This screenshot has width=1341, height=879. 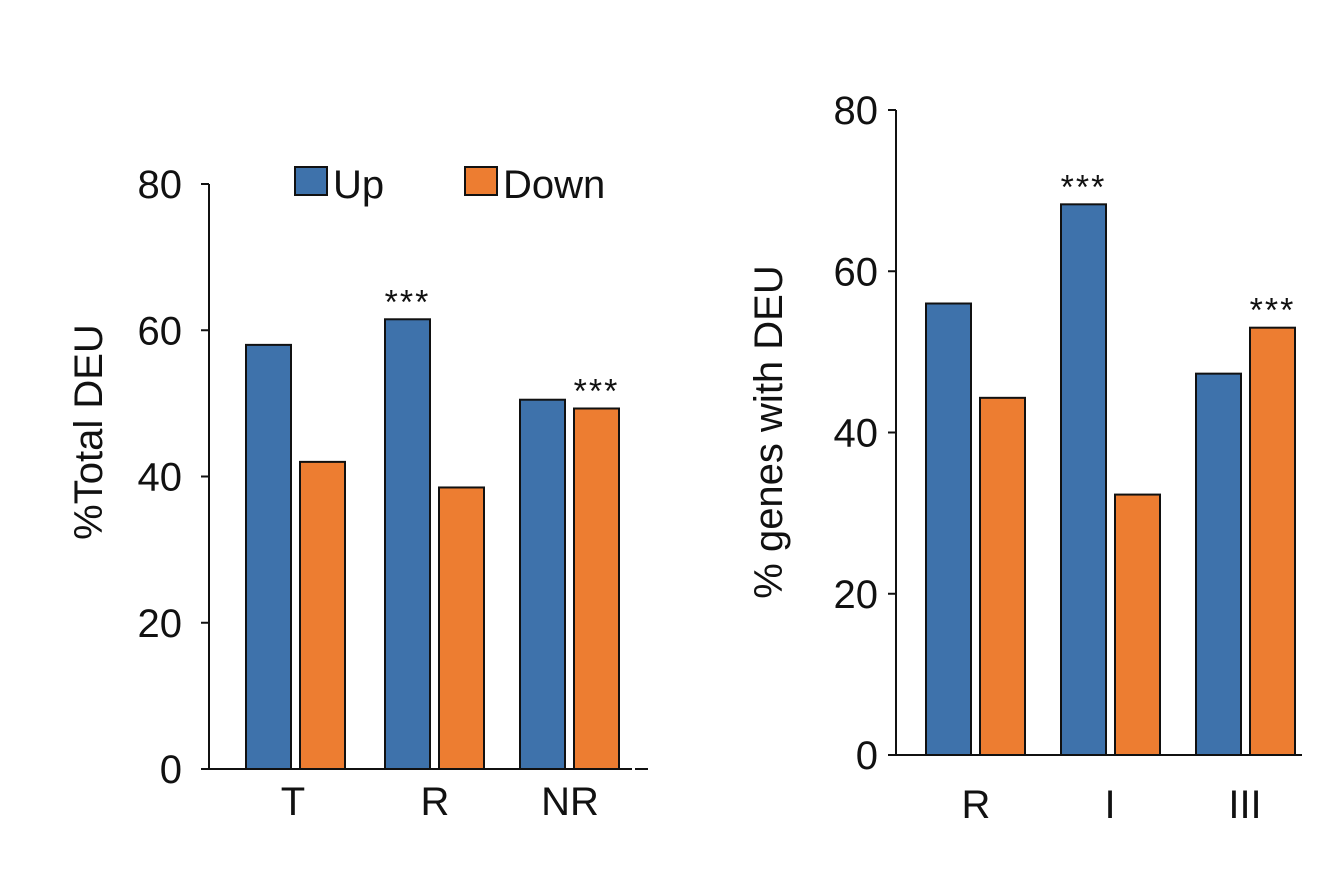 What do you see at coordinates (432, 544) in the screenshot?
I see `bars` at bounding box center [432, 544].